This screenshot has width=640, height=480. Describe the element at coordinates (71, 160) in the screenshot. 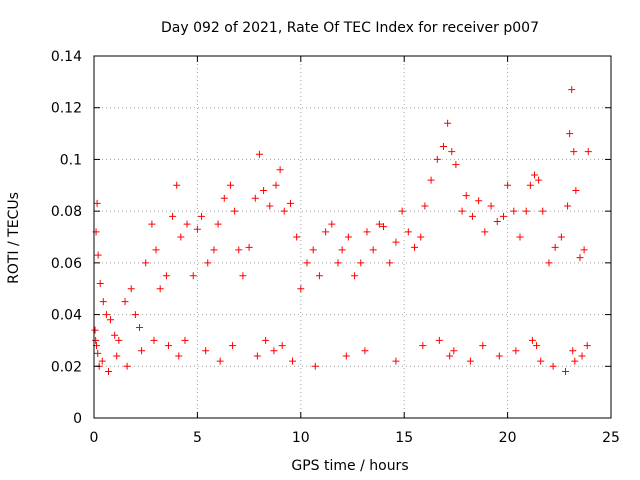

I see `y-tick-label: 0.1` at that location.